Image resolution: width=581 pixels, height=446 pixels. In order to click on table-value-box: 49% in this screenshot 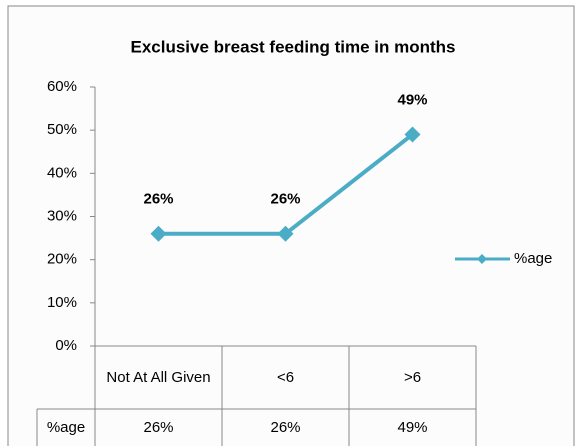, I will do `click(412, 427)`.